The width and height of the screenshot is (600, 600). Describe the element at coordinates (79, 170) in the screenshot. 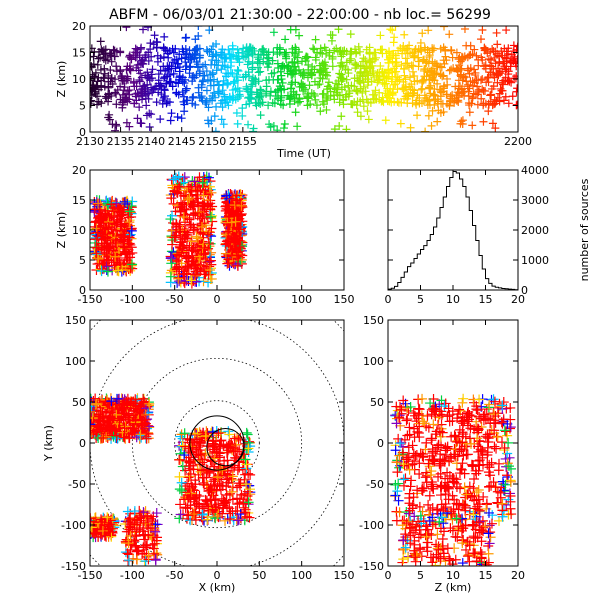

I see `y-tick-label: 20` at that location.